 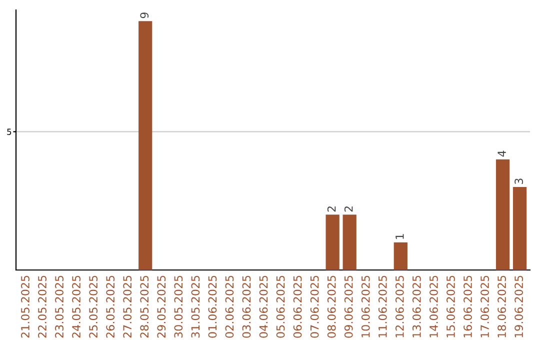 I want to click on x-tick-label: 02.06.2025, so click(x=229, y=307).